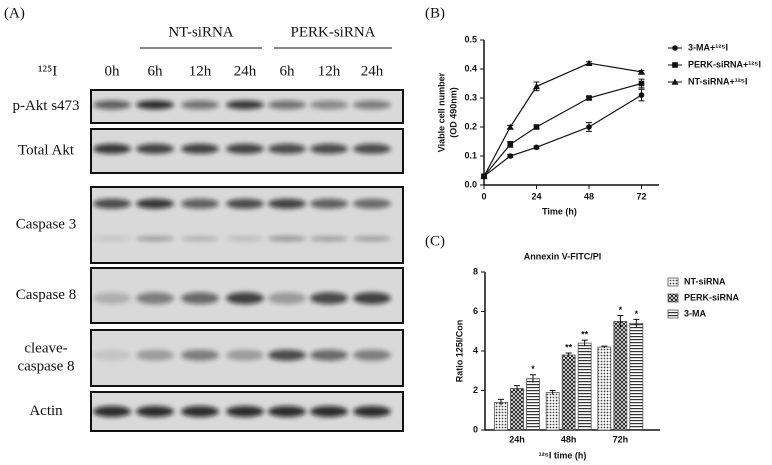  I want to click on x-tick-label: 0, so click(483, 196).